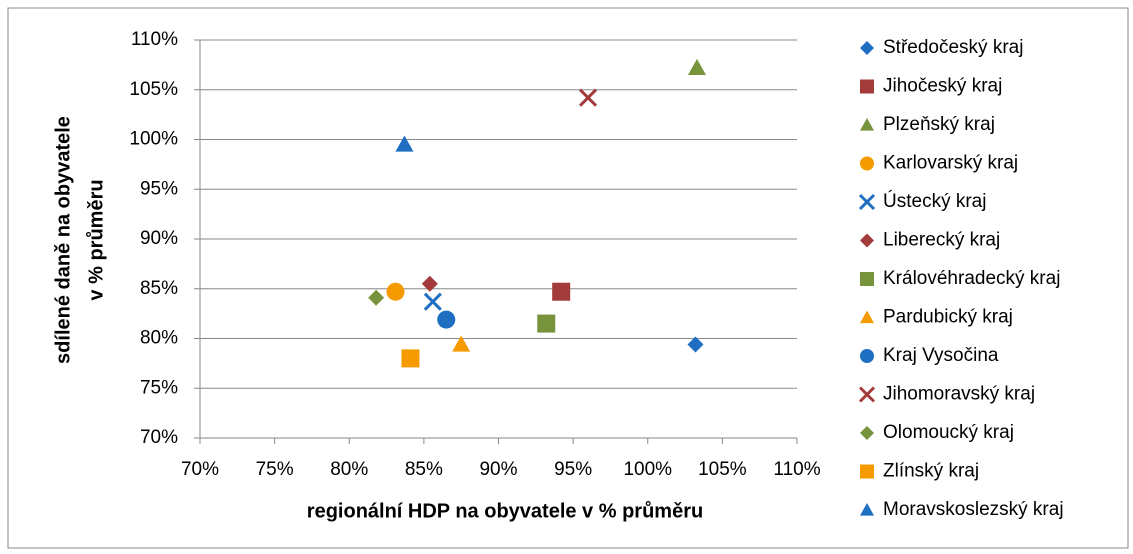 This screenshot has height=554, width=1133. What do you see at coordinates (942, 86) in the screenshot?
I see `legend-label: Jihočeský kraj` at bounding box center [942, 86].